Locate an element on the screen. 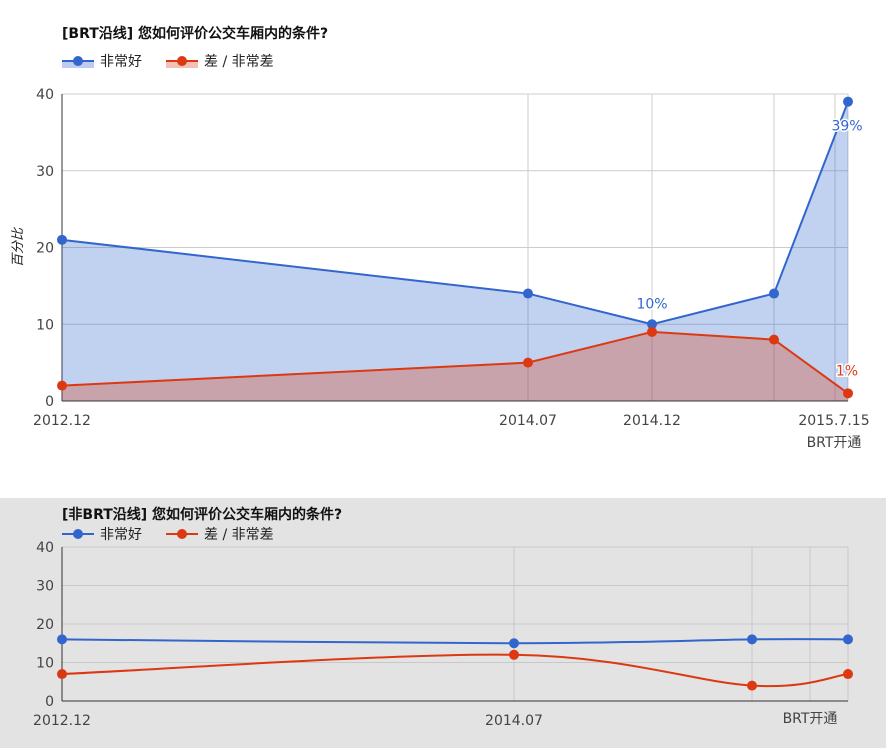 The height and width of the screenshot is (748, 886). x-tick-label: 2014.12 is located at coordinates (652, 421).